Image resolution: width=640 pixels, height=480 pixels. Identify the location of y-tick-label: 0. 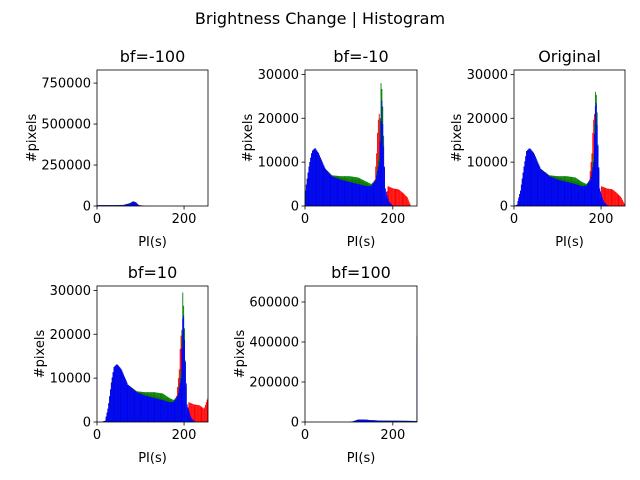
(295, 207).